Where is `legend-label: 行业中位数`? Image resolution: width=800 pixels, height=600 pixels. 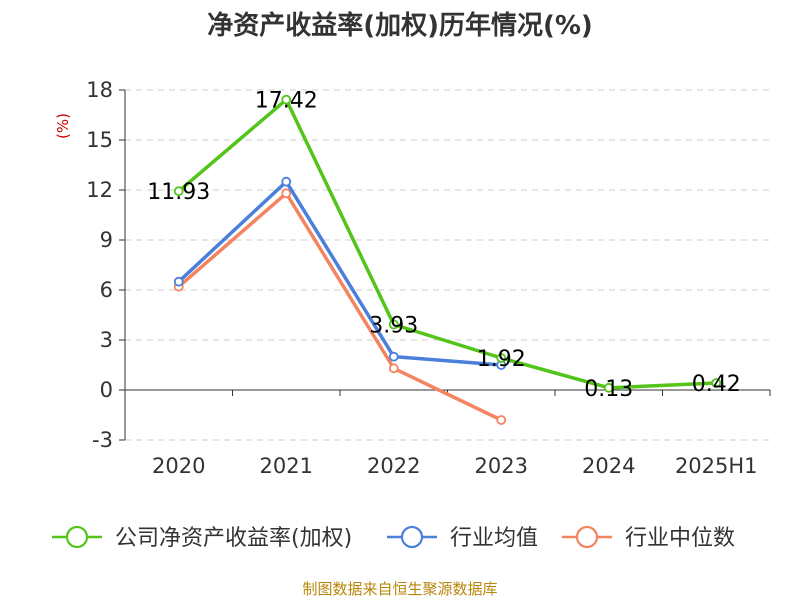
legend-label: 行业中位数 is located at coordinates (680, 538).